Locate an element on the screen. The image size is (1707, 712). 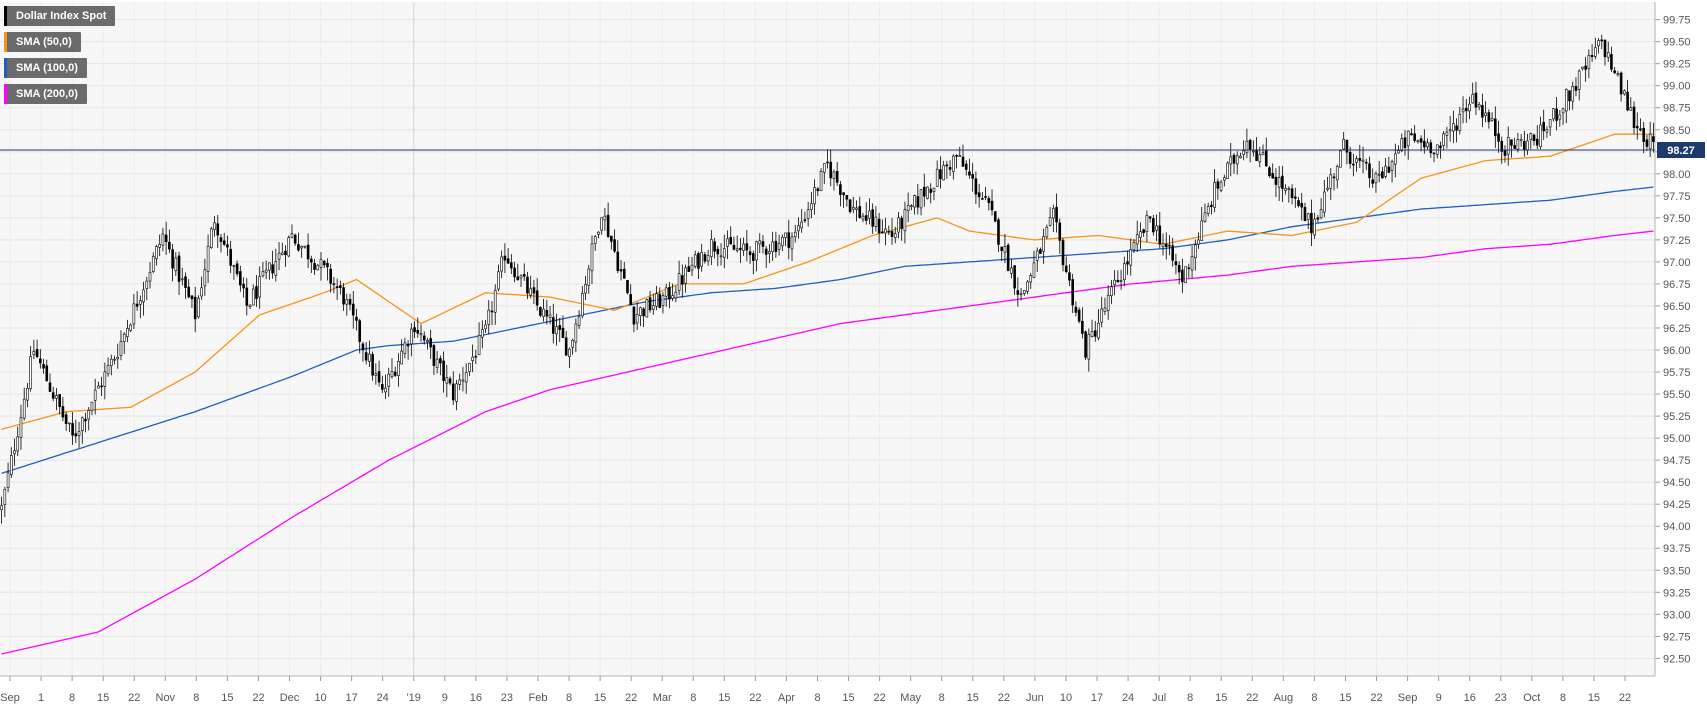
x-tick-label: 16 is located at coordinates (476, 698).